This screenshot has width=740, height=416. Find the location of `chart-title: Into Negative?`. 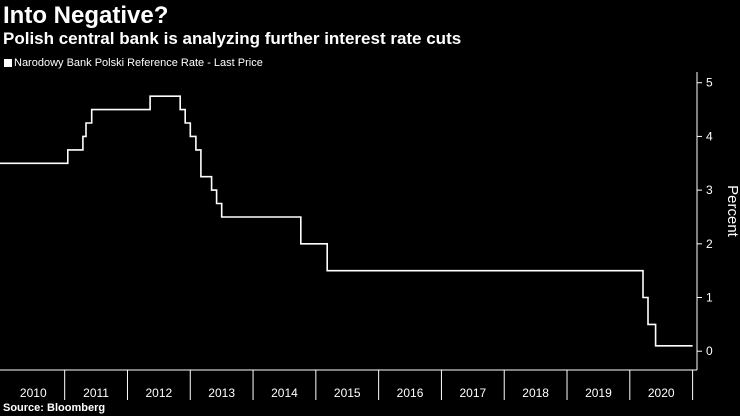

chart-title: Into Negative? is located at coordinates (86, 15).